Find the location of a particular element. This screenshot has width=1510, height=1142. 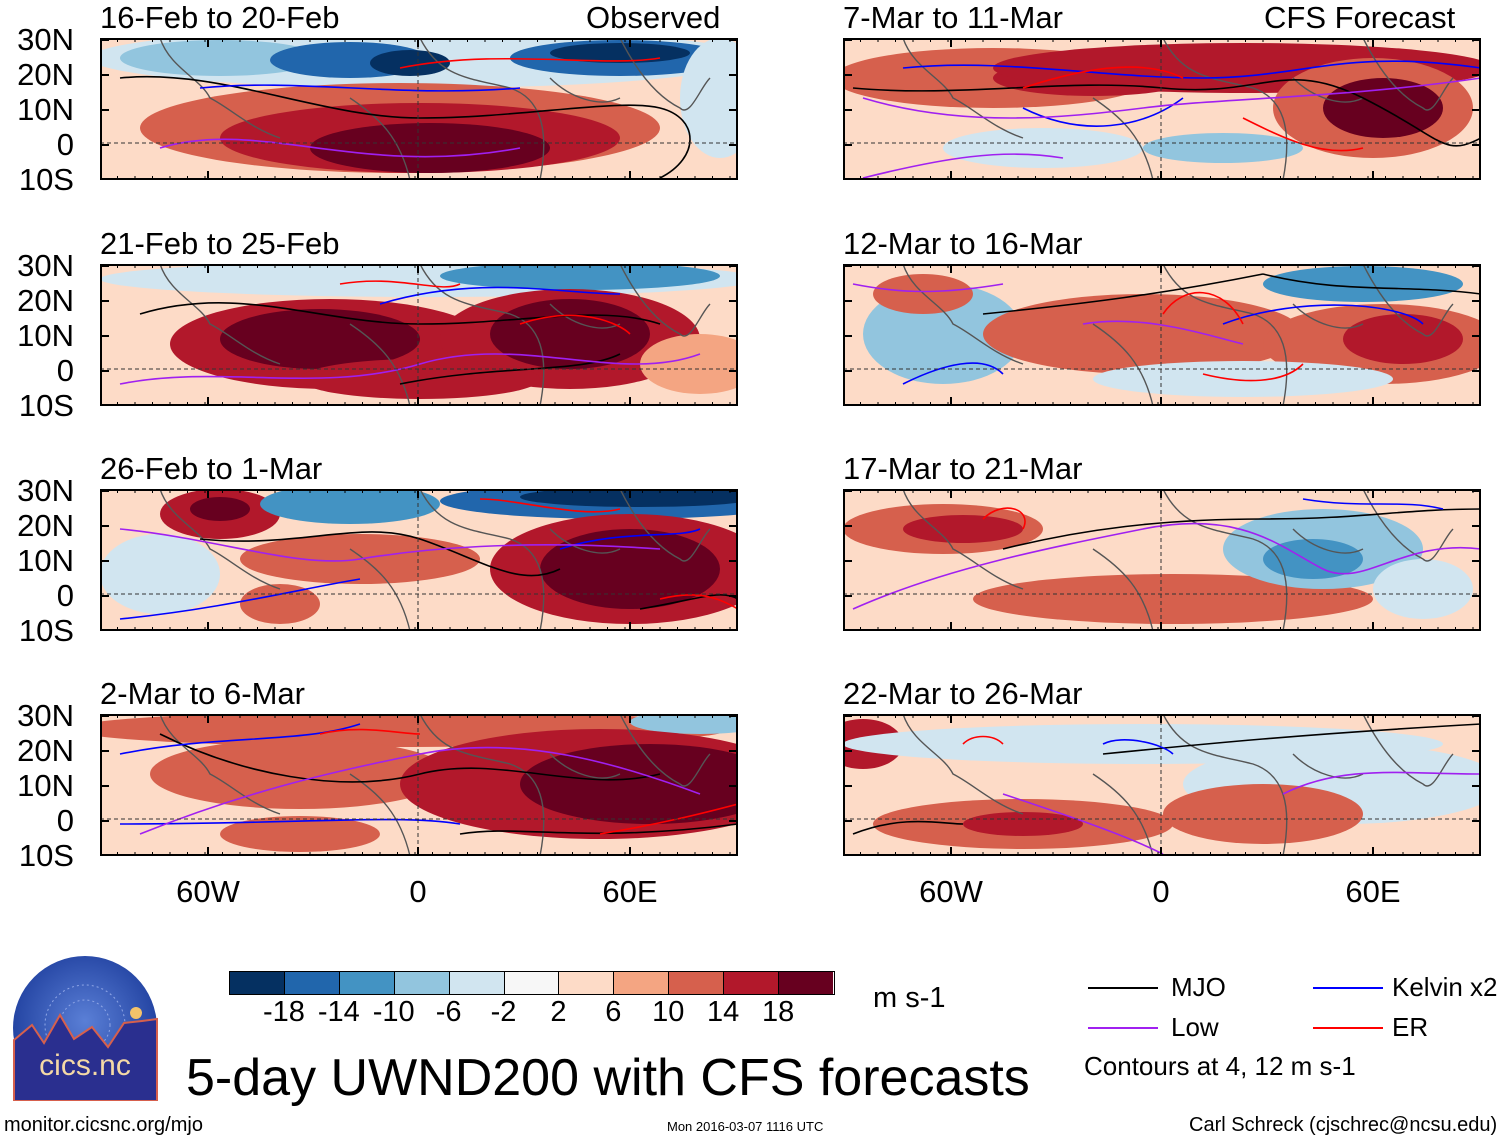

forecast-label: CFS Forecast is located at coordinates (1360, 17).